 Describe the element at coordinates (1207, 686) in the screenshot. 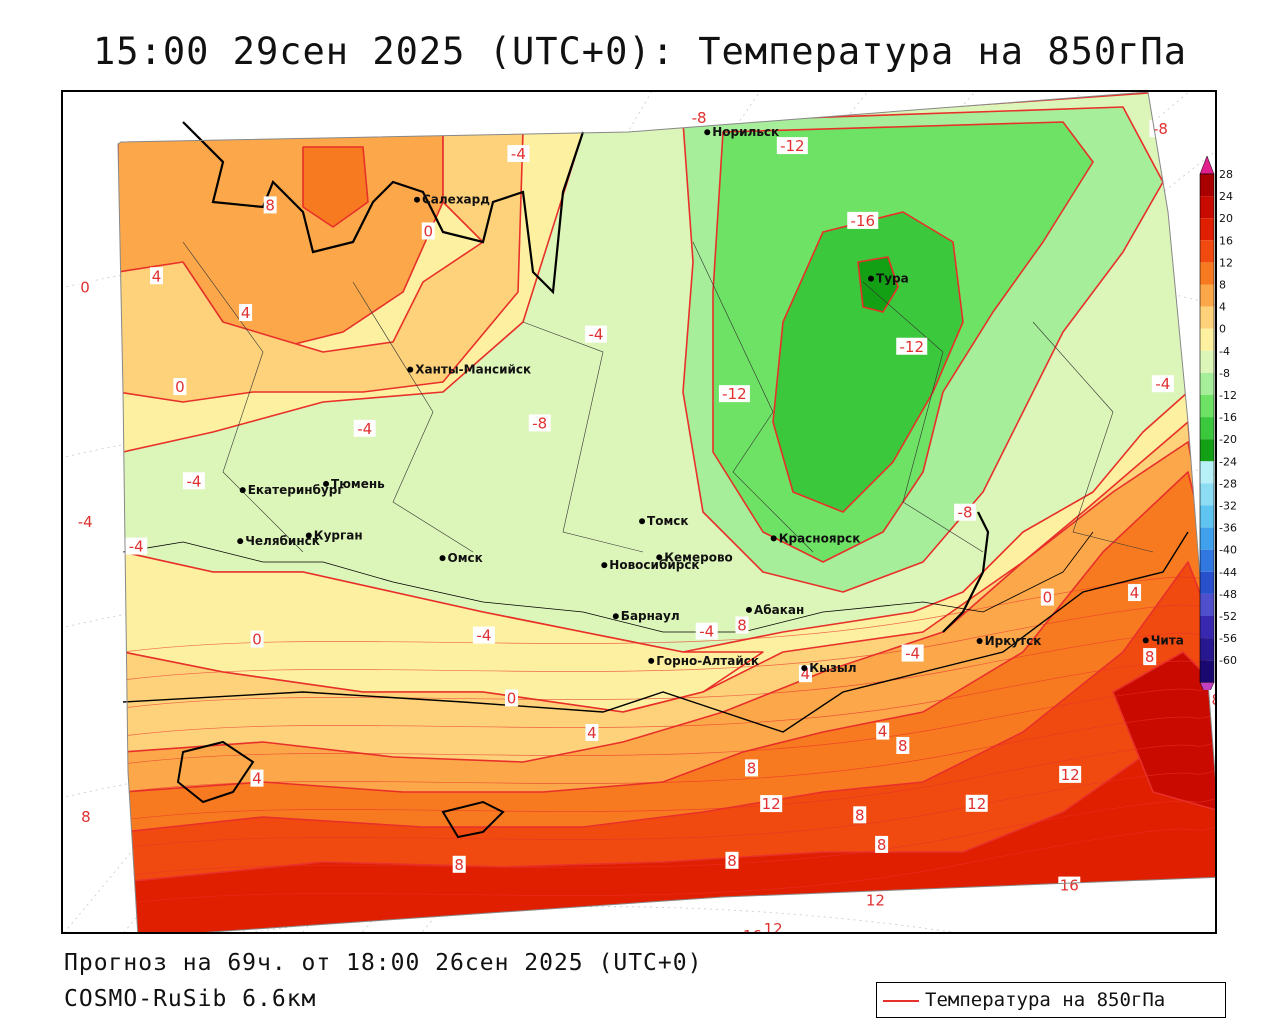

I see `colorbar-bottom-arrow` at that location.